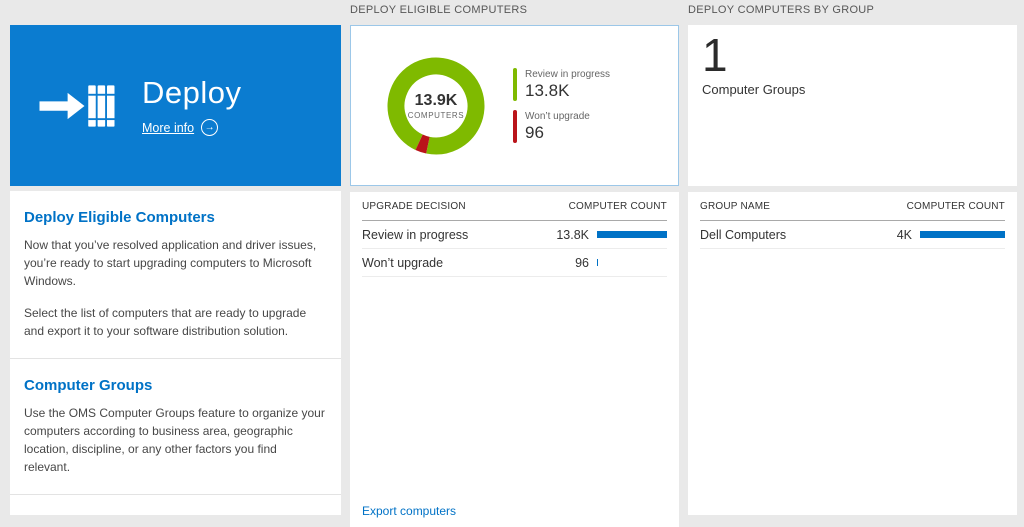 Image resolution: width=1024 pixels, height=527 pixels. I want to click on more-info-row: More info →, so click(192, 127).